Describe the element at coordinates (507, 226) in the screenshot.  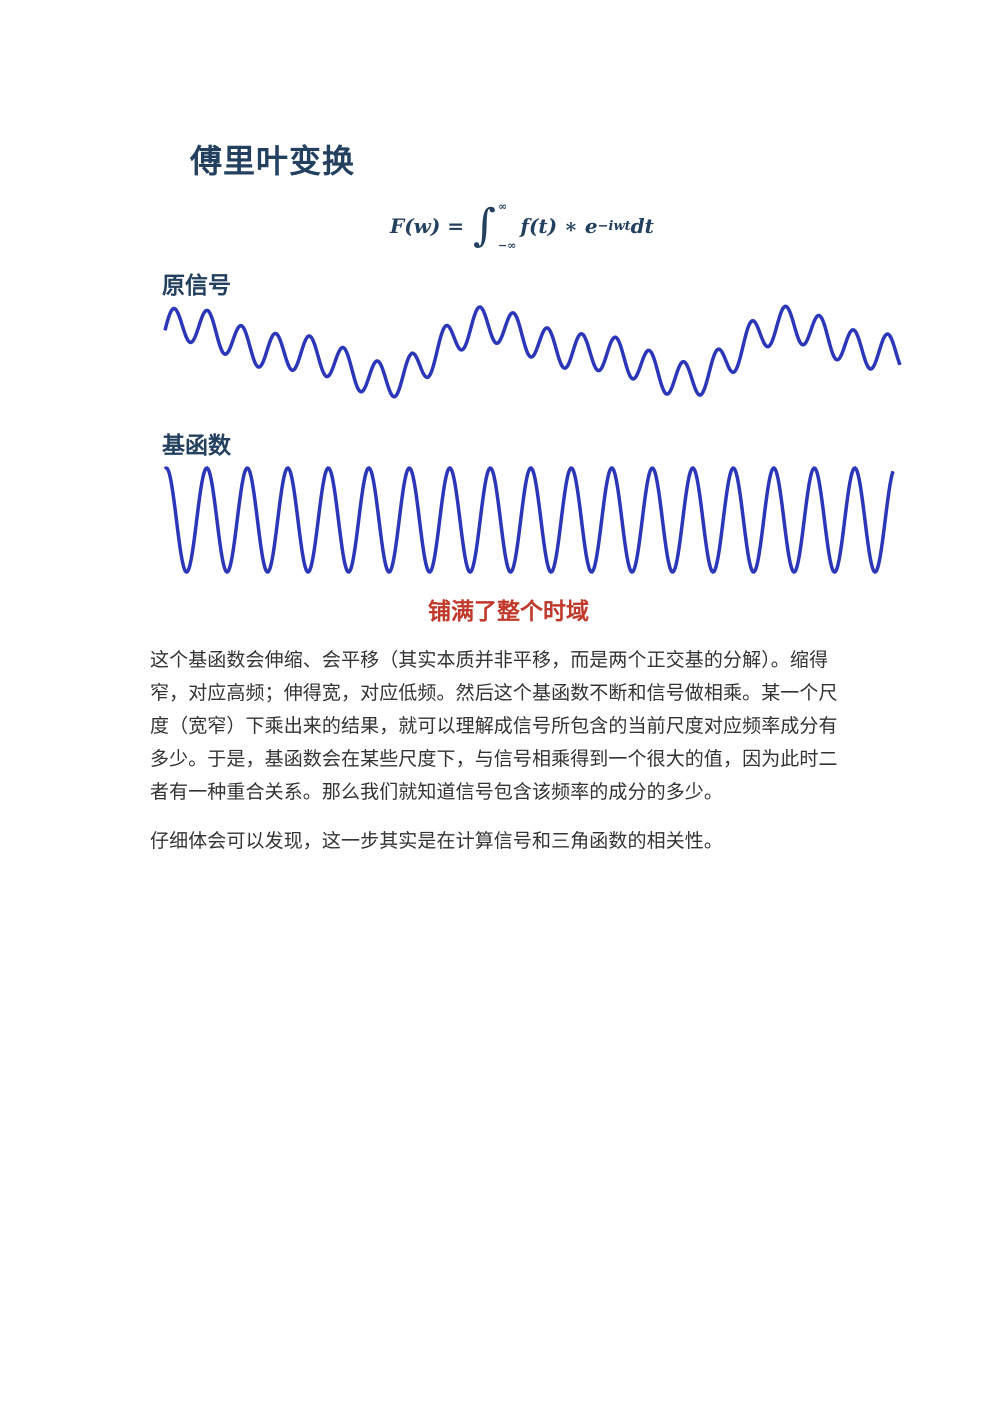
I see `integral-limits: ∞ −∞` at that location.